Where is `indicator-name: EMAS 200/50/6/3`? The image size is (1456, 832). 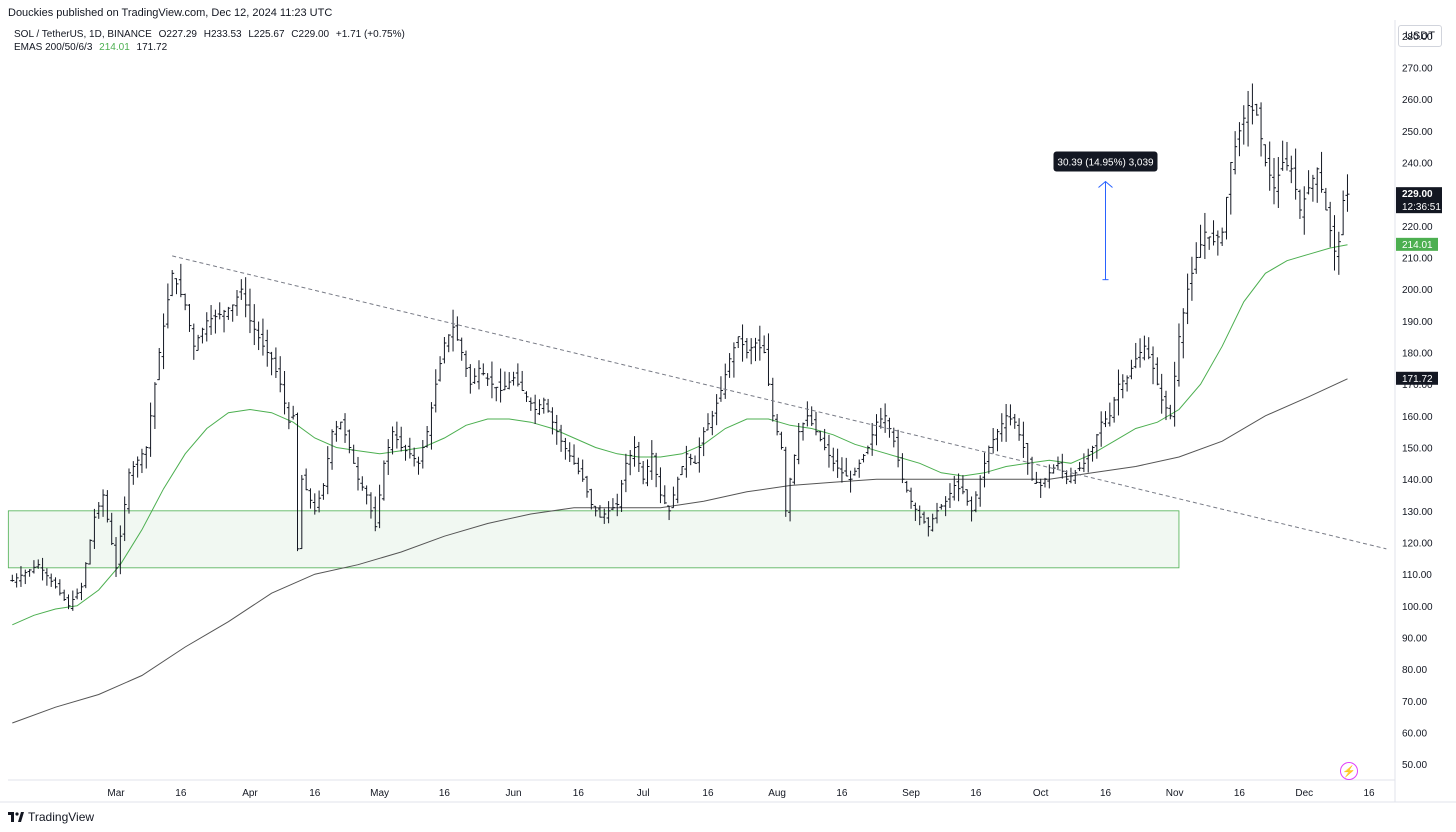
indicator-name: EMAS 200/50/6/3 is located at coordinates (53, 47).